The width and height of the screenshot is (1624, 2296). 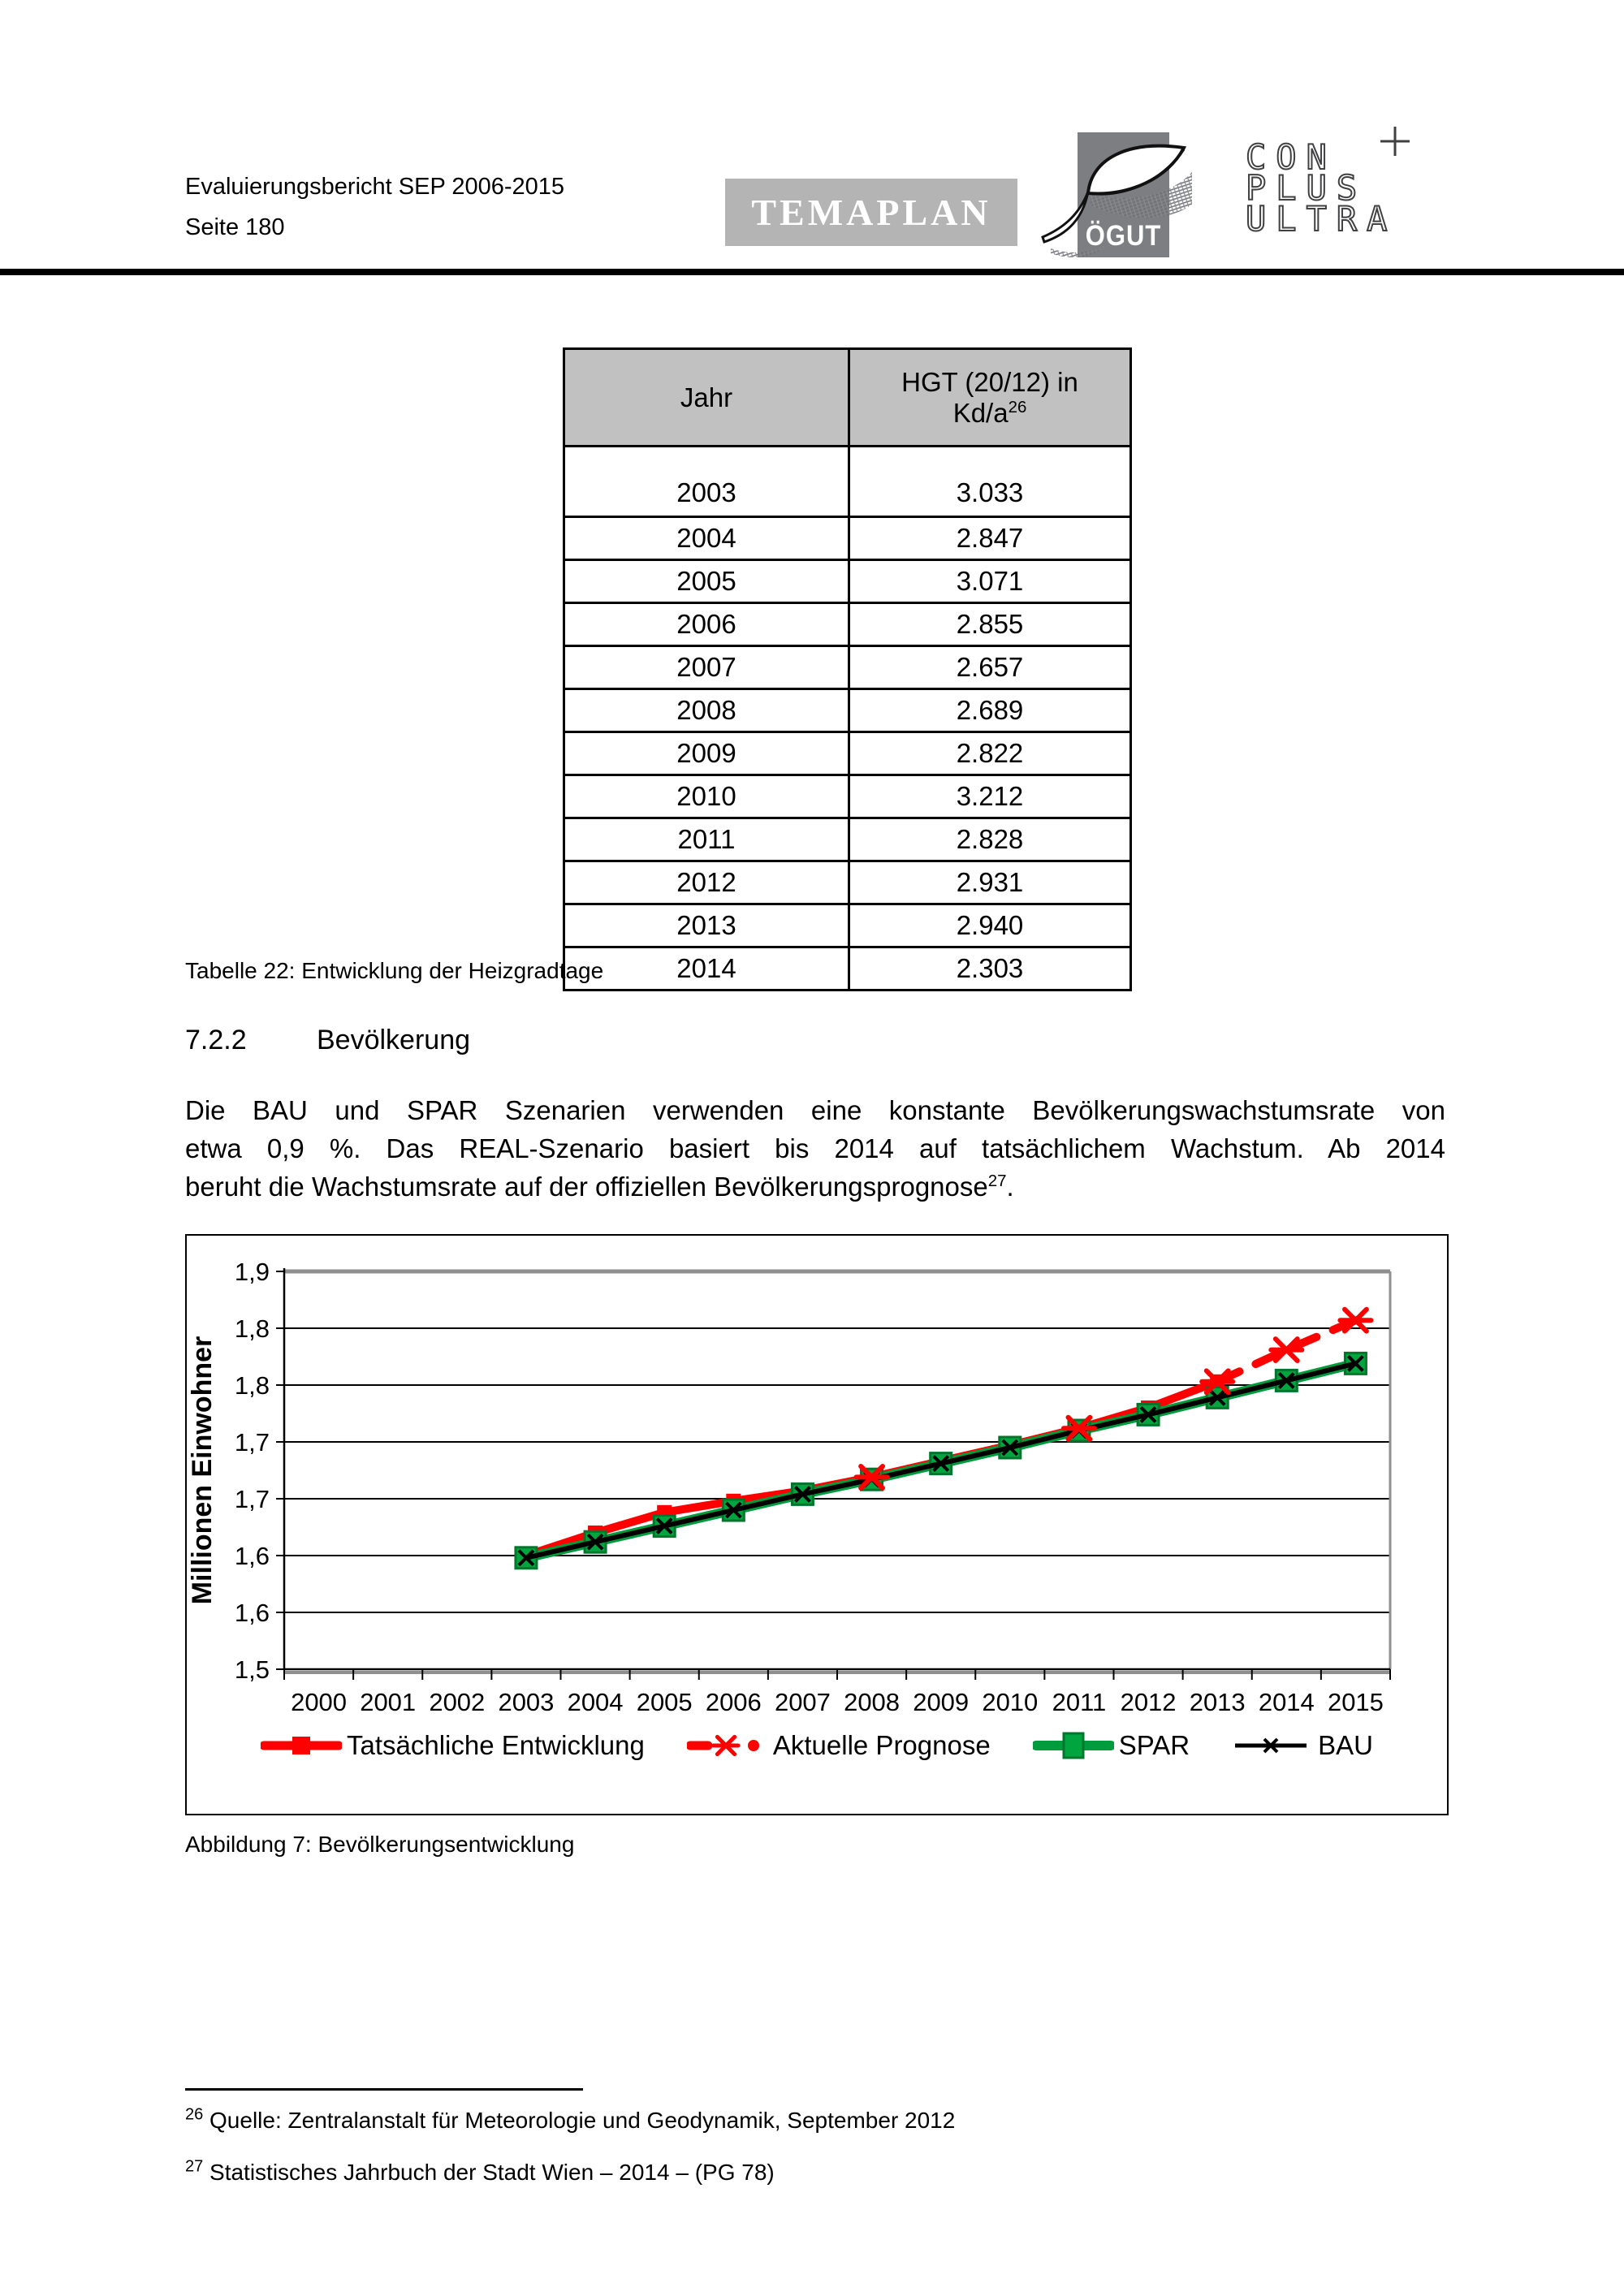 What do you see at coordinates (707, 397) in the screenshot?
I see `col-header-jahr: Jahr` at bounding box center [707, 397].